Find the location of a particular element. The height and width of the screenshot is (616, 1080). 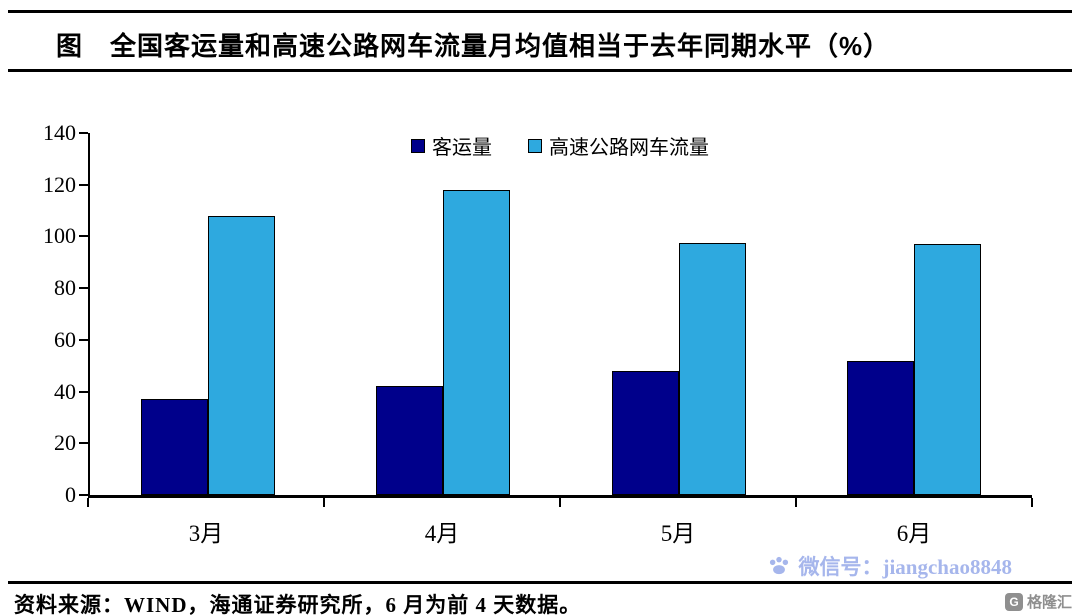

bar-客运量-6月 is located at coordinates (881, 427).